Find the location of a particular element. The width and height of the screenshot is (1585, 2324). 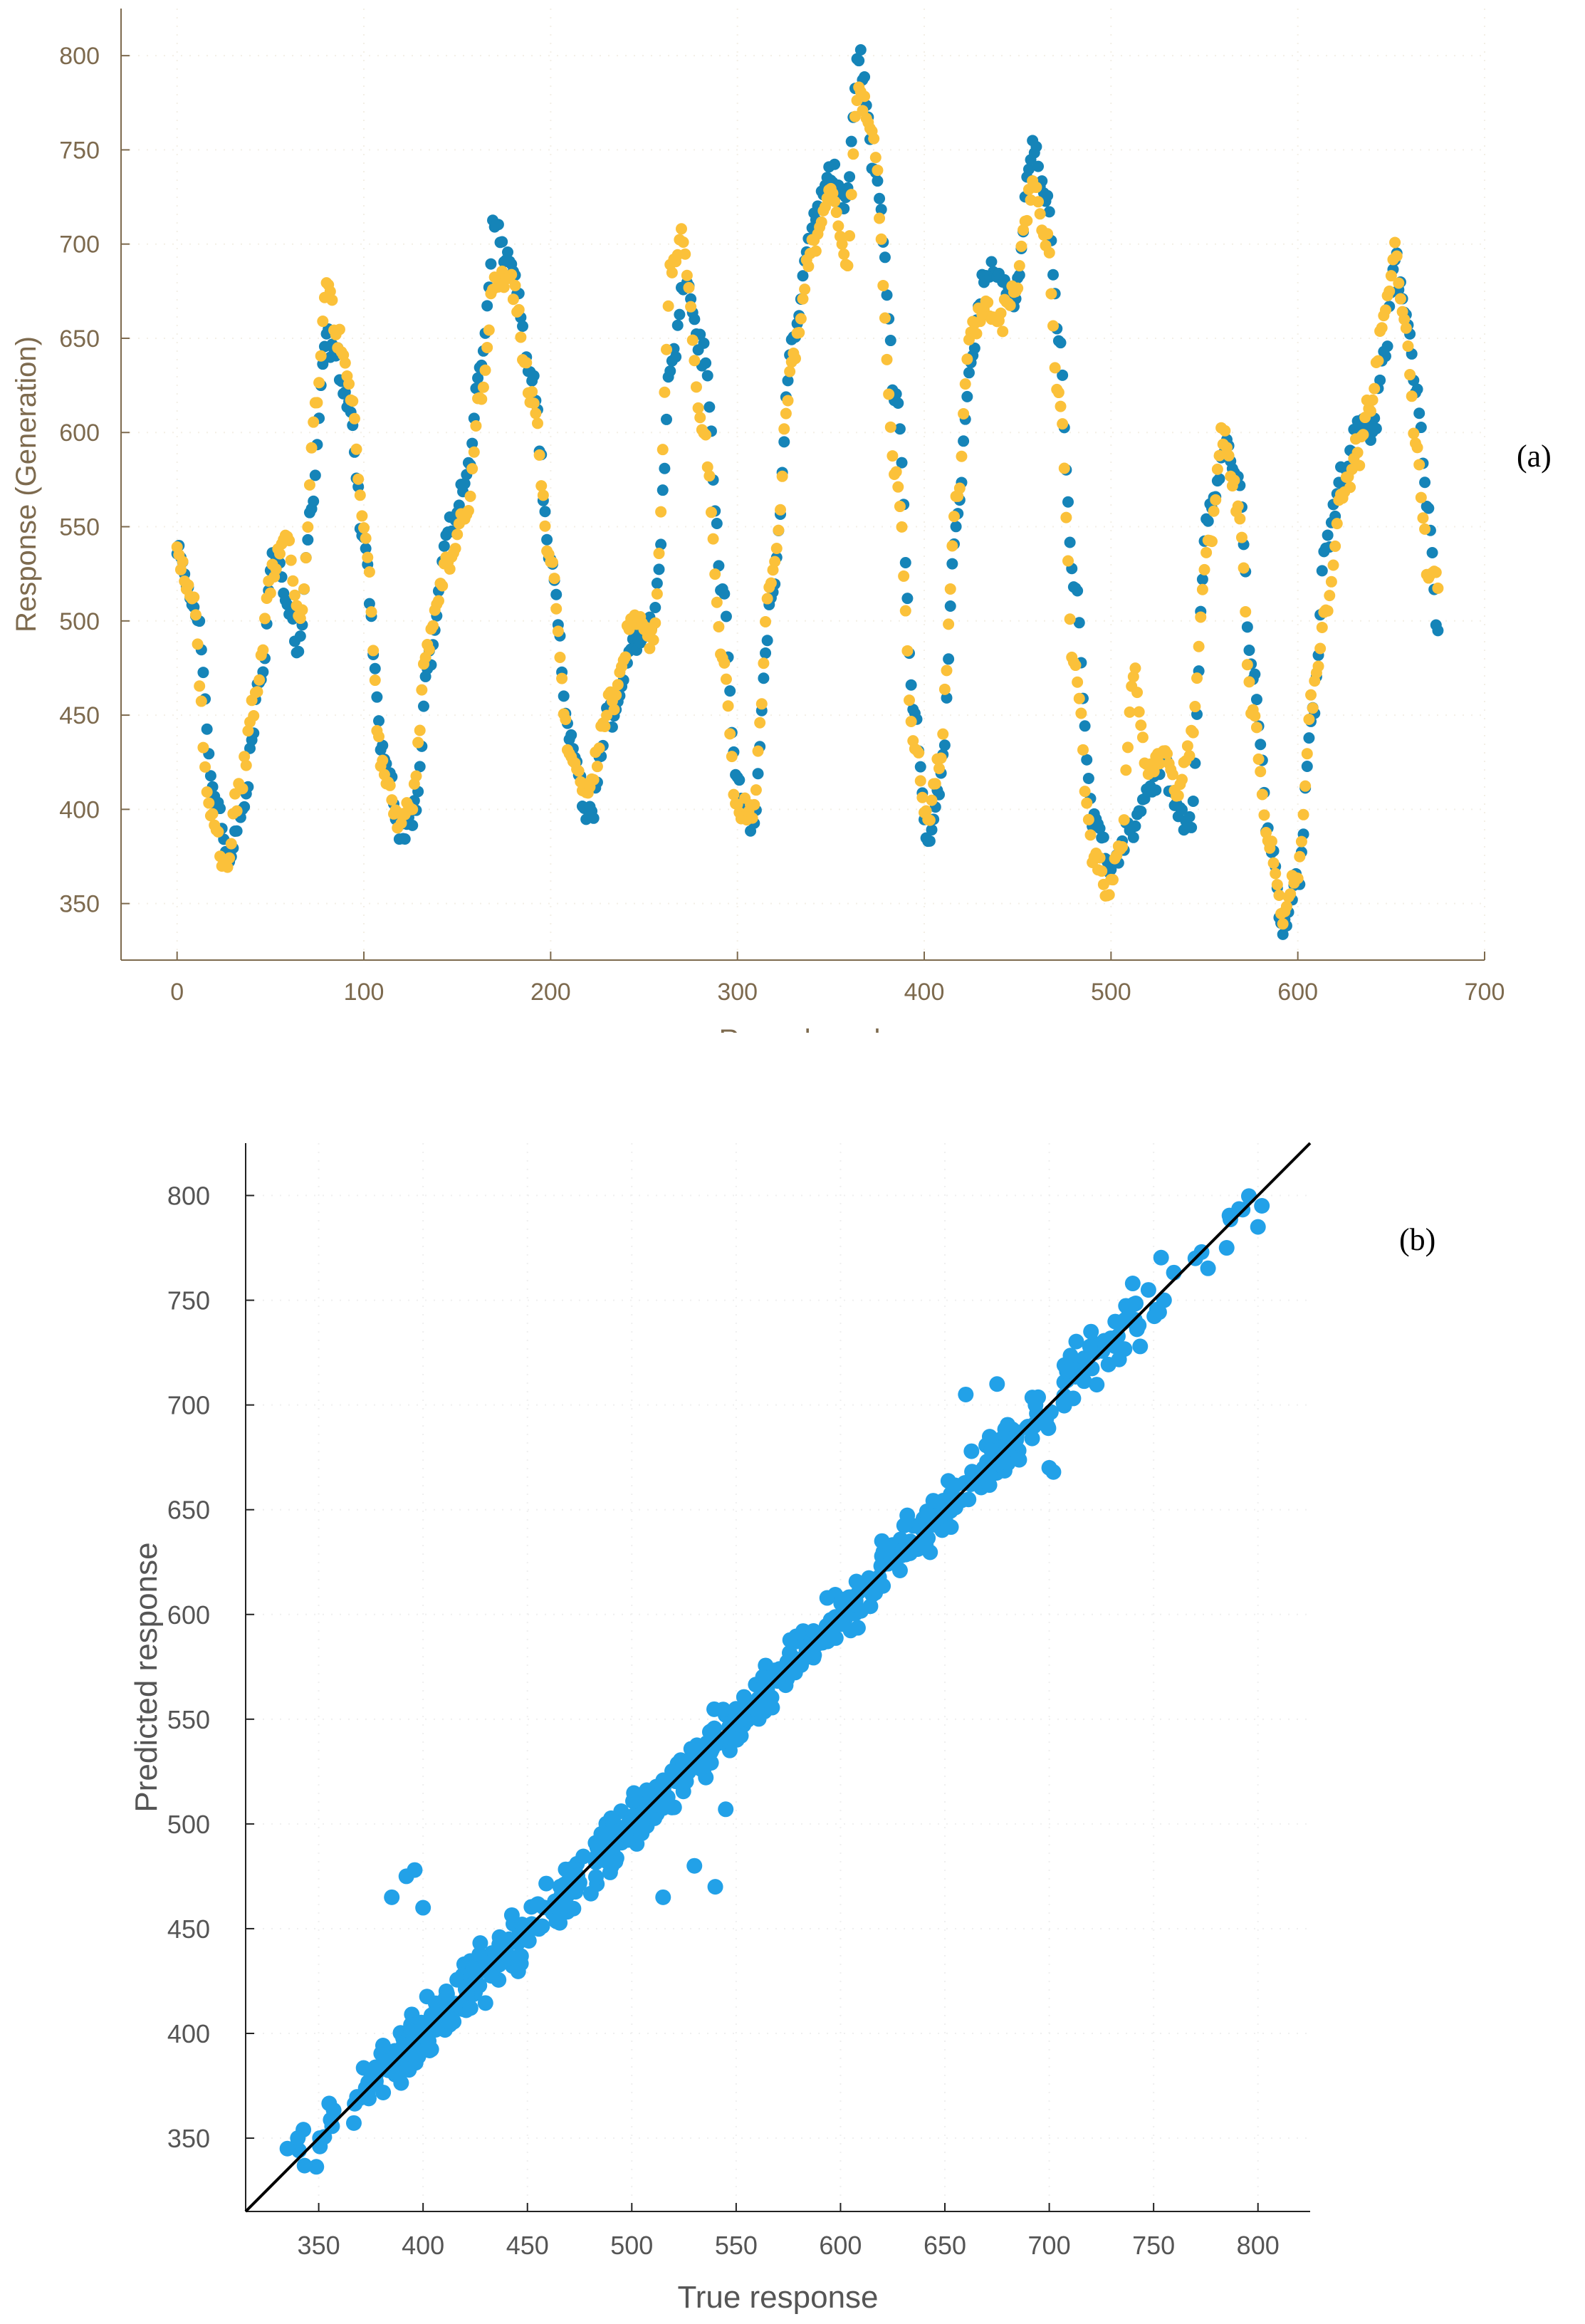

y-tick-label-b: 350 is located at coordinates (188, 2138).